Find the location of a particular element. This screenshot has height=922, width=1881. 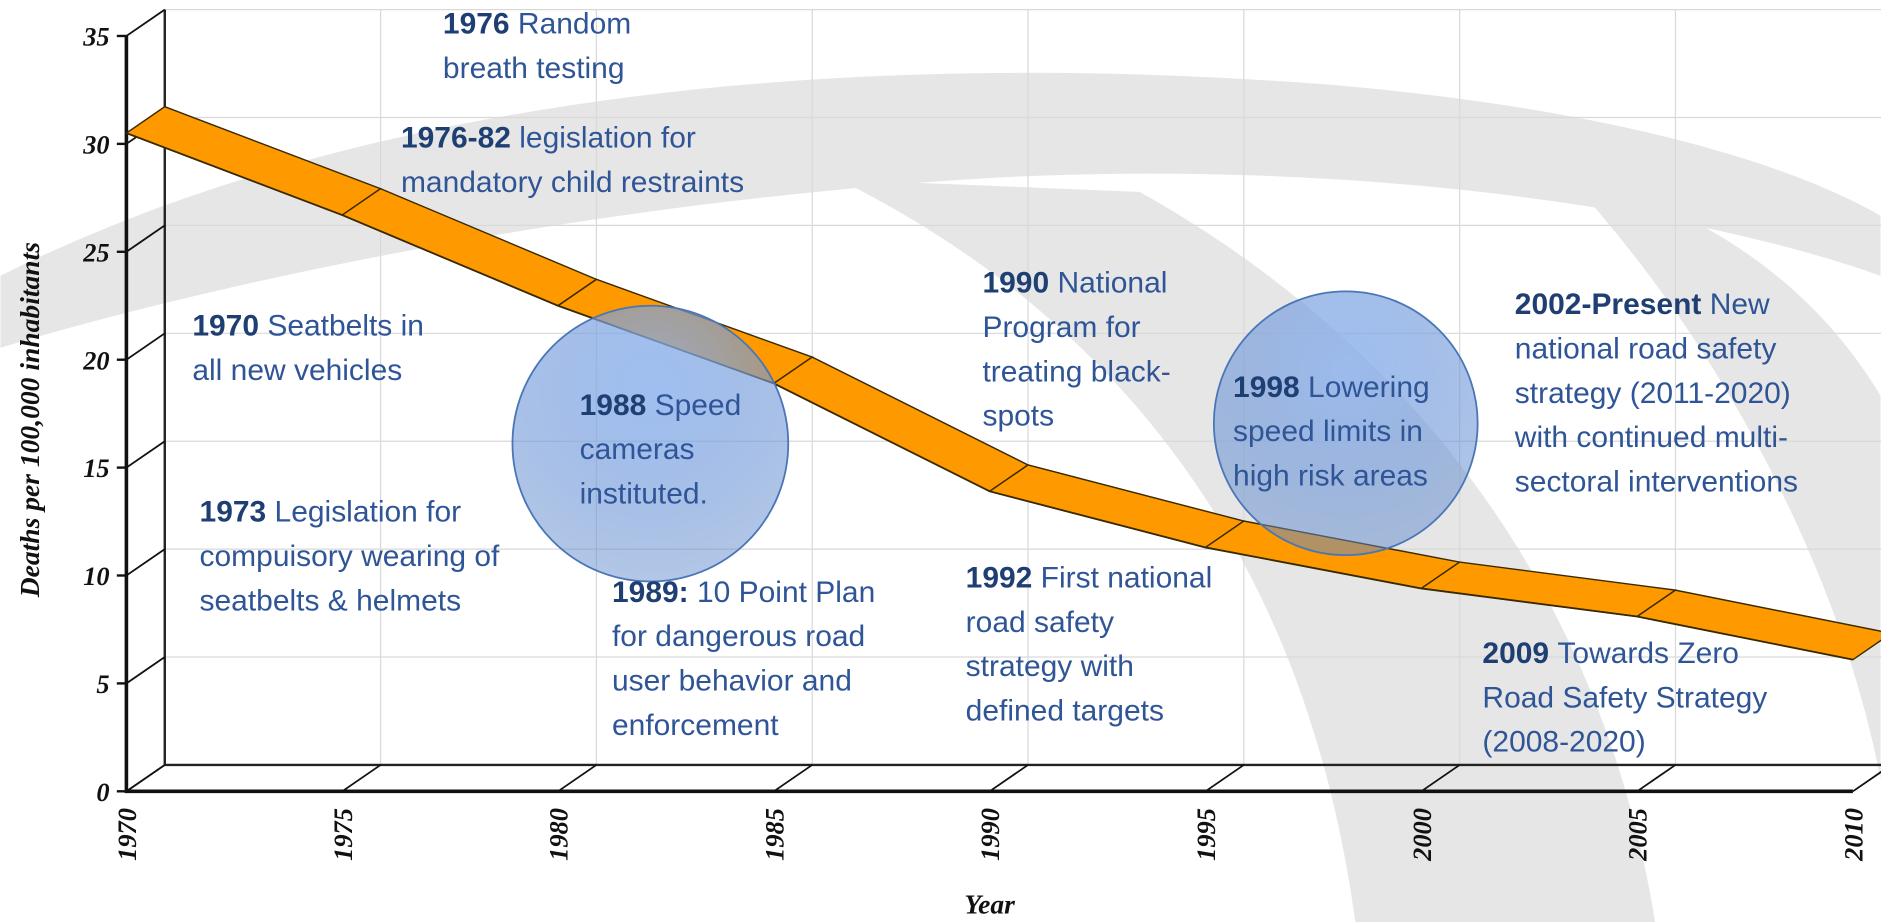

annotation-line: 1992 First national is located at coordinates (1089, 577).